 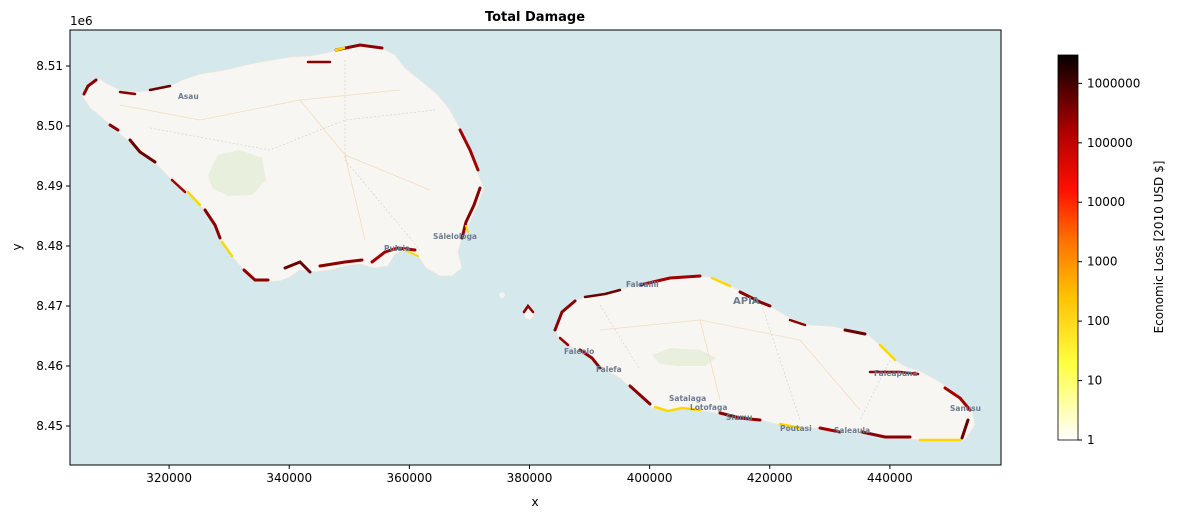 What do you see at coordinates (49, 186) in the screenshot?
I see `y-tick-label: 8.49` at bounding box center [49, 186].